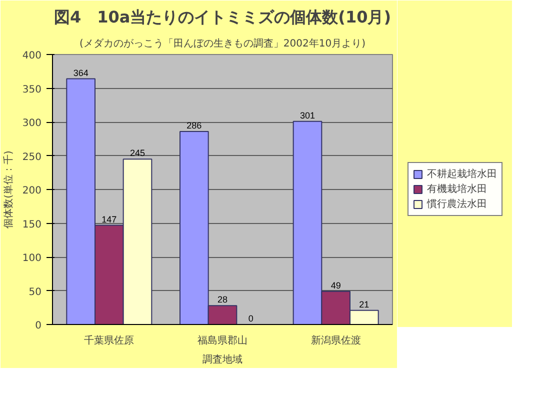 This screenshot has height=420, width=560. I want to click on x-tick-label: 千葉県佐原, so click(109, 340).